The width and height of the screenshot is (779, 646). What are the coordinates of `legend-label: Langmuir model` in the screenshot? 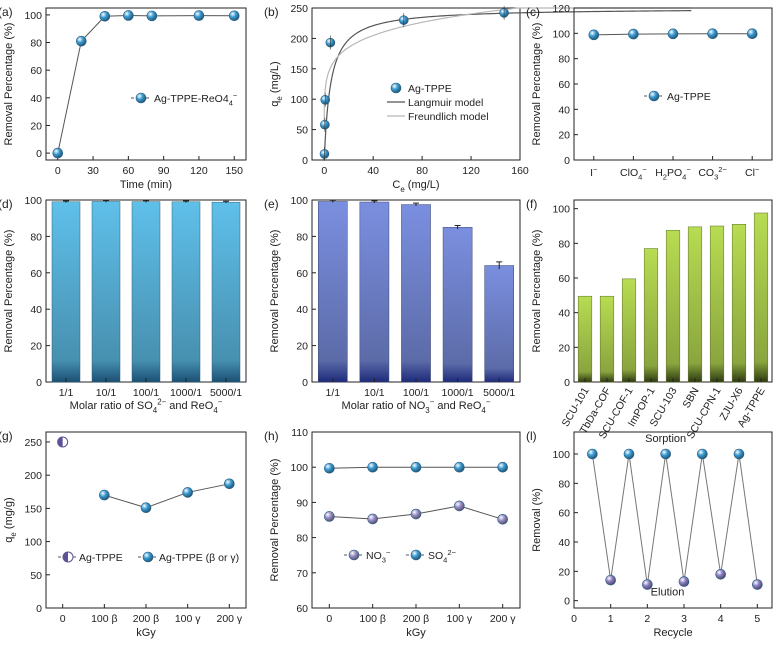 It's located at (445, 103).